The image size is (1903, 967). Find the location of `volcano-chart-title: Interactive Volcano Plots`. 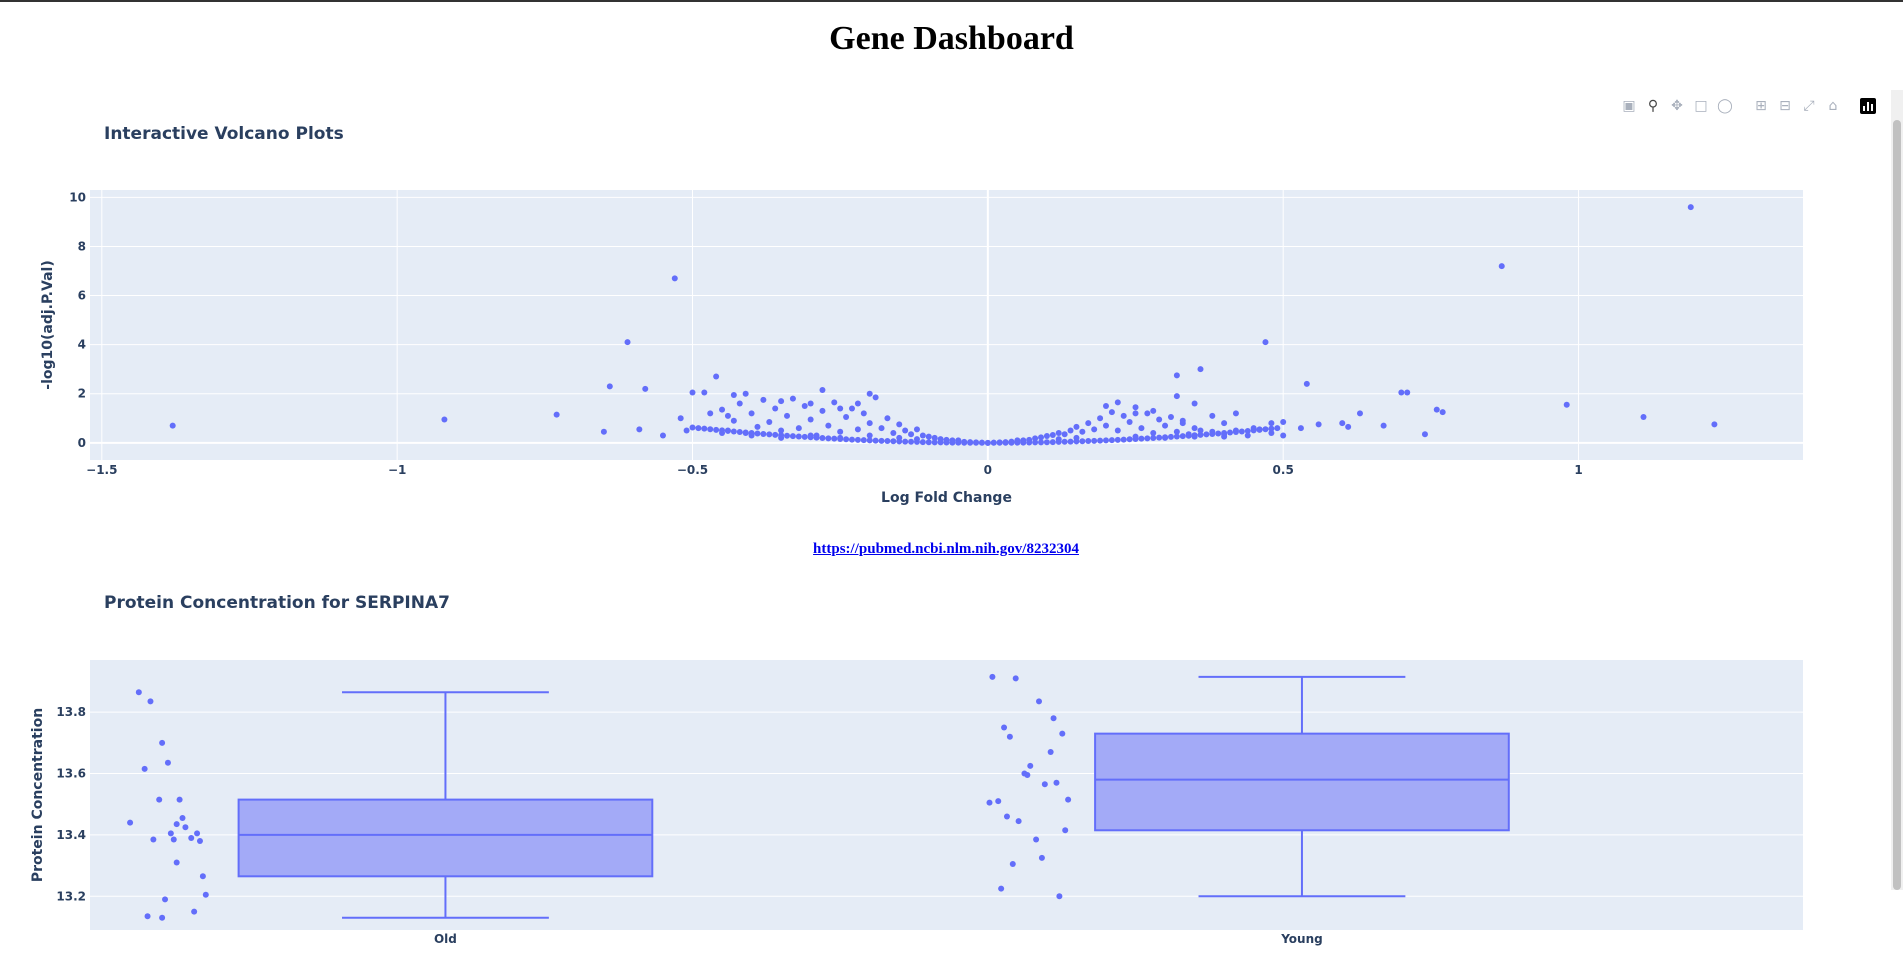

volcano-chart-title: Interactive Volcano Plots is located at coordinates (224, 134).